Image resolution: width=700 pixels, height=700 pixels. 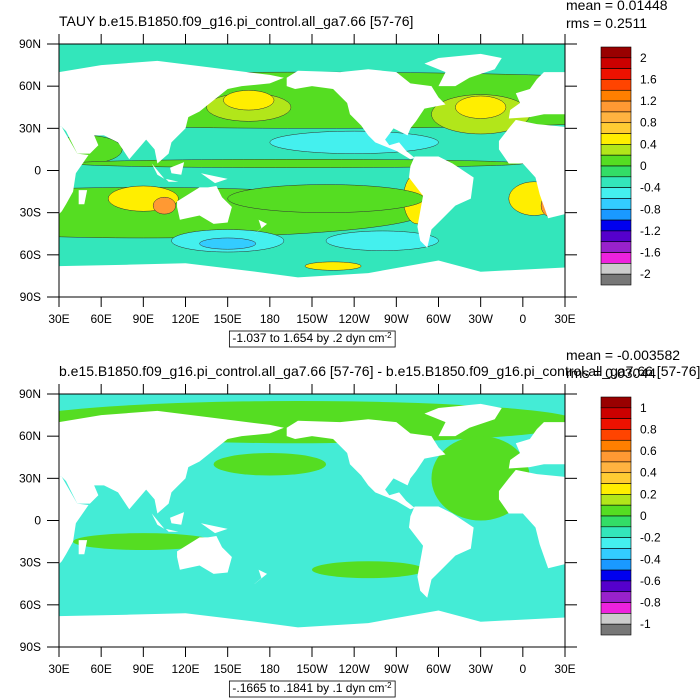 I want to click on lat-tick-label: 30S, so click(x=30, y=563).